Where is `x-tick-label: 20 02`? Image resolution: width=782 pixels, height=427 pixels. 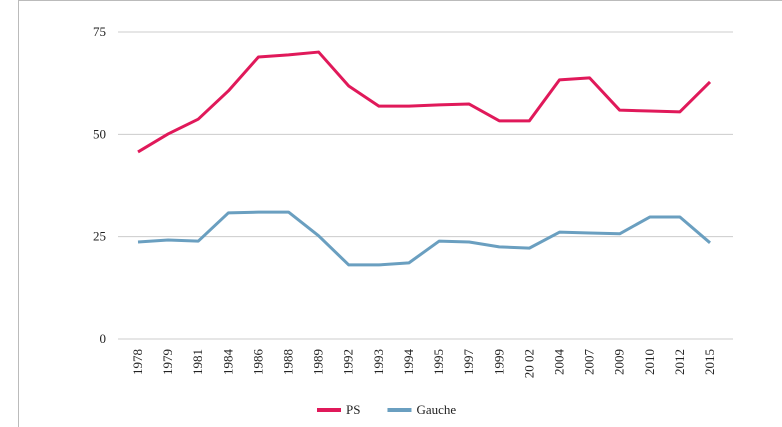 x-tick-label: 20 02 is located at coordinates (528, 363).